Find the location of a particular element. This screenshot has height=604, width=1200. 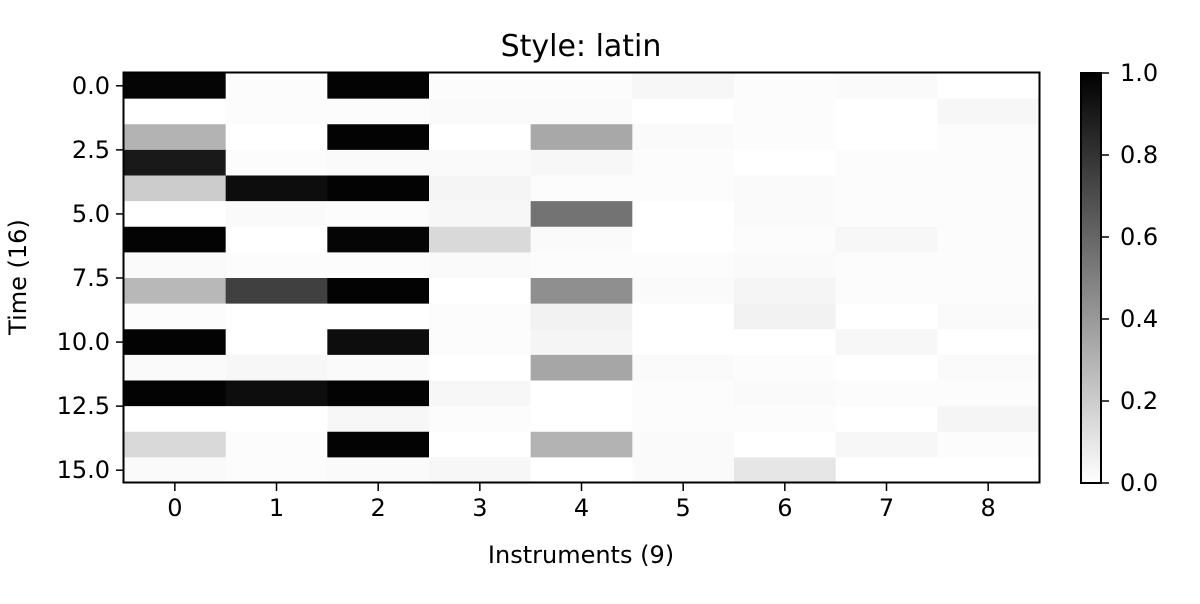

x-tick-label: 3 is located at coordinates (479, 508).